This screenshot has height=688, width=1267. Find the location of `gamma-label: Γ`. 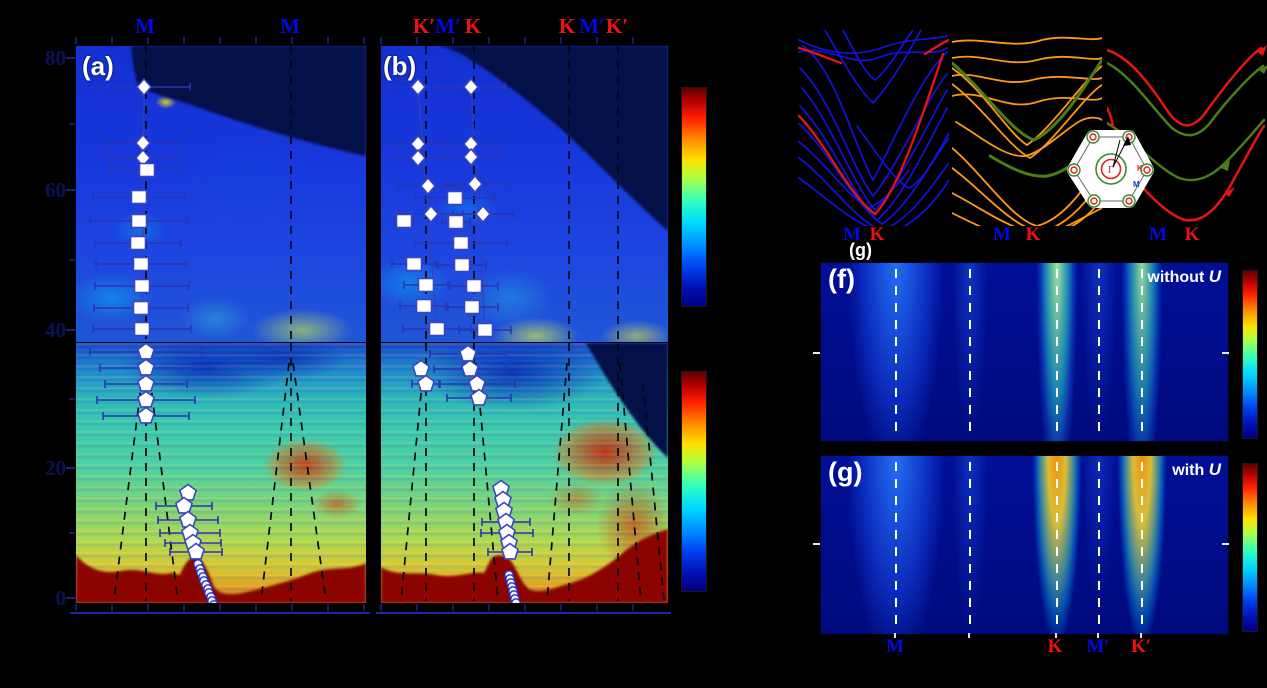

gamma-label: Γ is located at coordinates (1111, 170).